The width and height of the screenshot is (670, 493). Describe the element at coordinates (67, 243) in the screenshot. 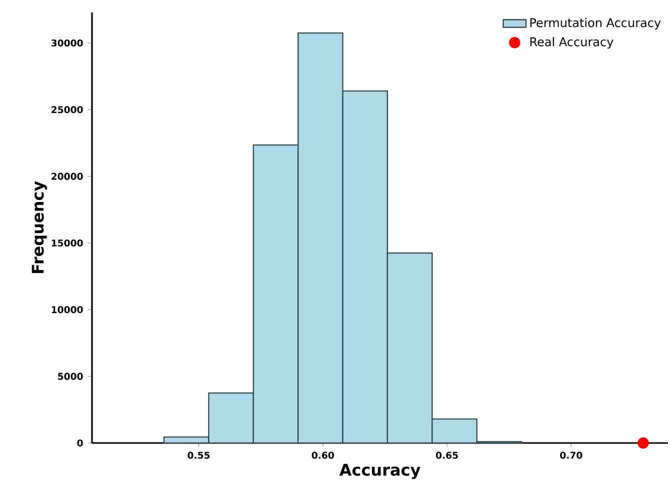

I see `y-tick-label: 15000` at that location.